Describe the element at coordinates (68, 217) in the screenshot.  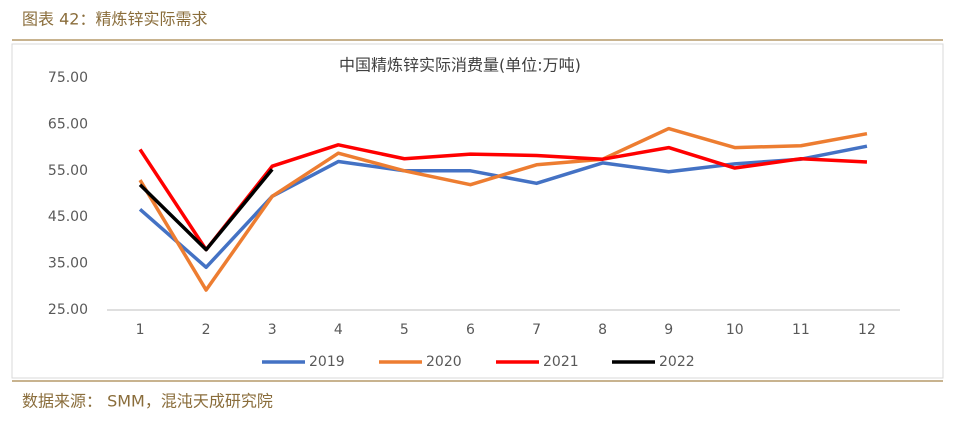
I see `y-tick-label: 45.00` at that location.